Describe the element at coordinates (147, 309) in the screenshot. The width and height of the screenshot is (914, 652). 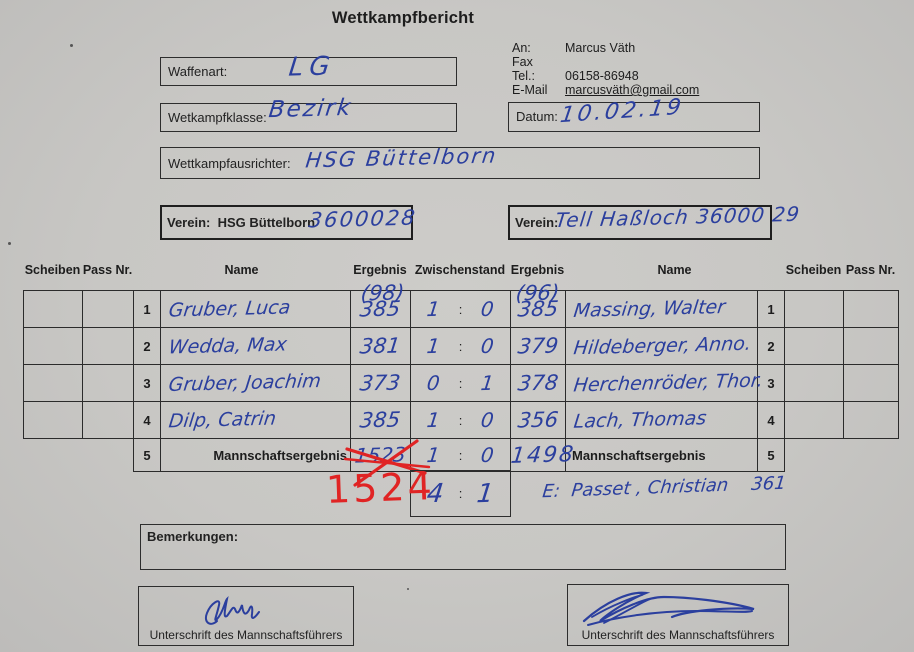
I see `row-number-left: 1` at that location.